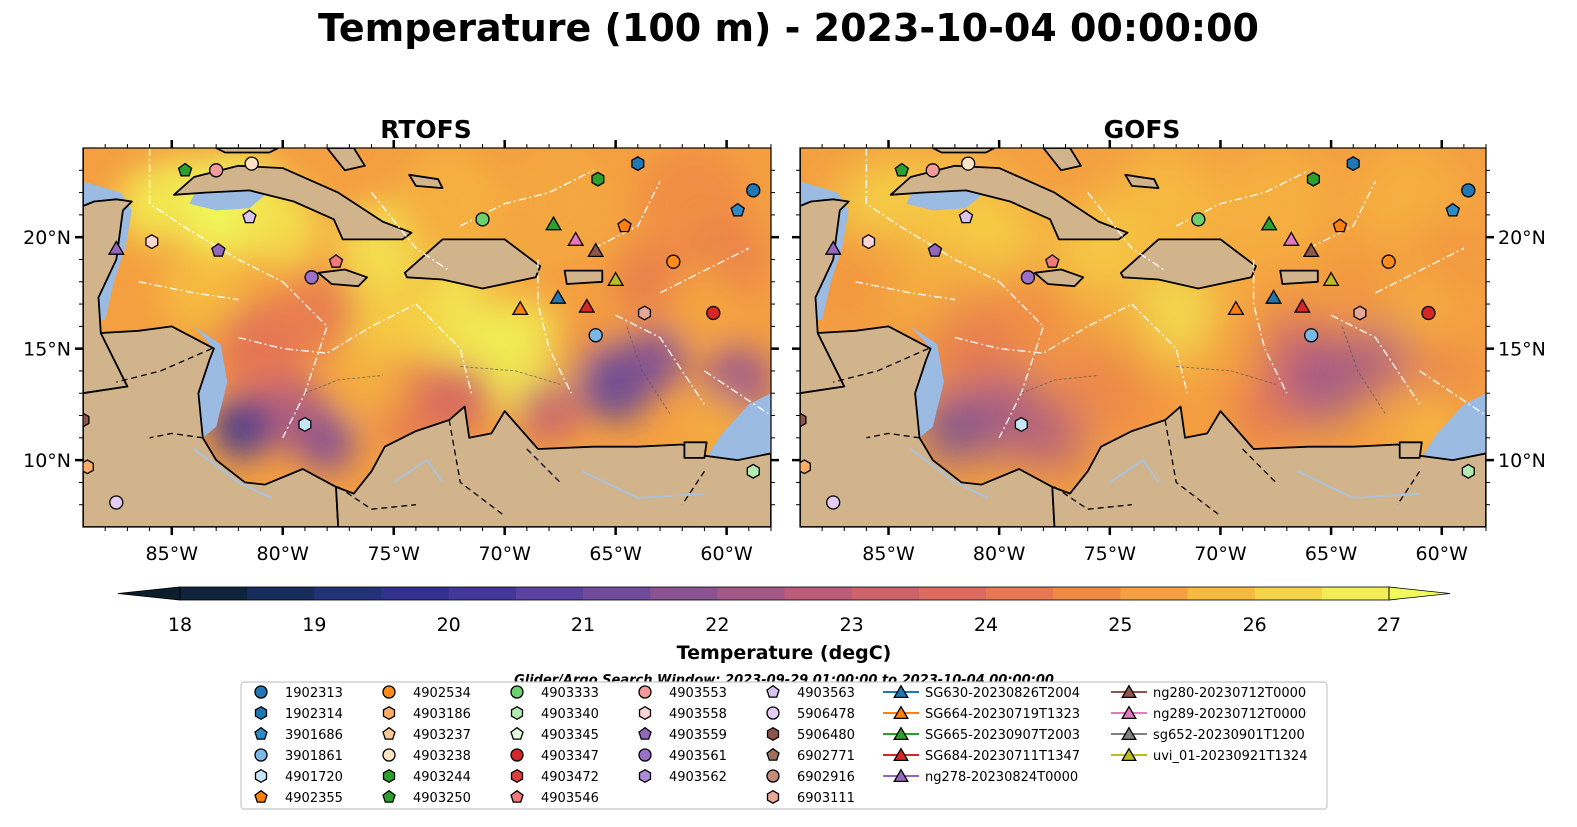  Describe the element at coordinates (554, 713) in the screenshot. I see `legend-item: 4903340` at that location.